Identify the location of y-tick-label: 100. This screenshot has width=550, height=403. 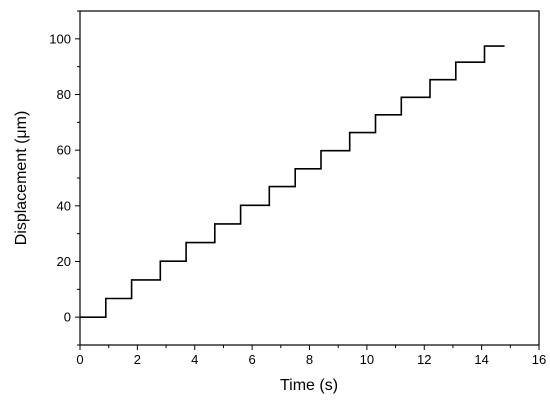
(60, 38).